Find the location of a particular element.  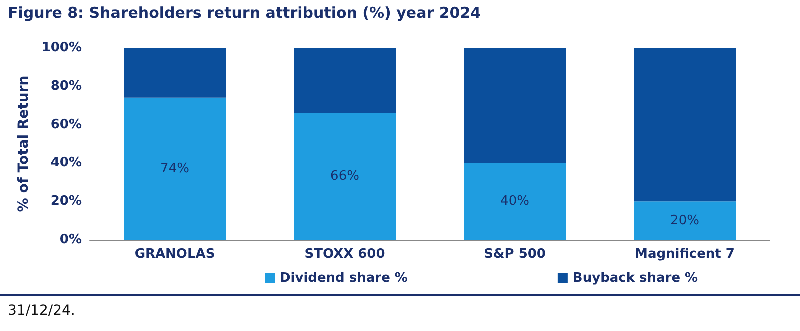

x-tick-label: S&P 500 is located at coordinates (515, 254).